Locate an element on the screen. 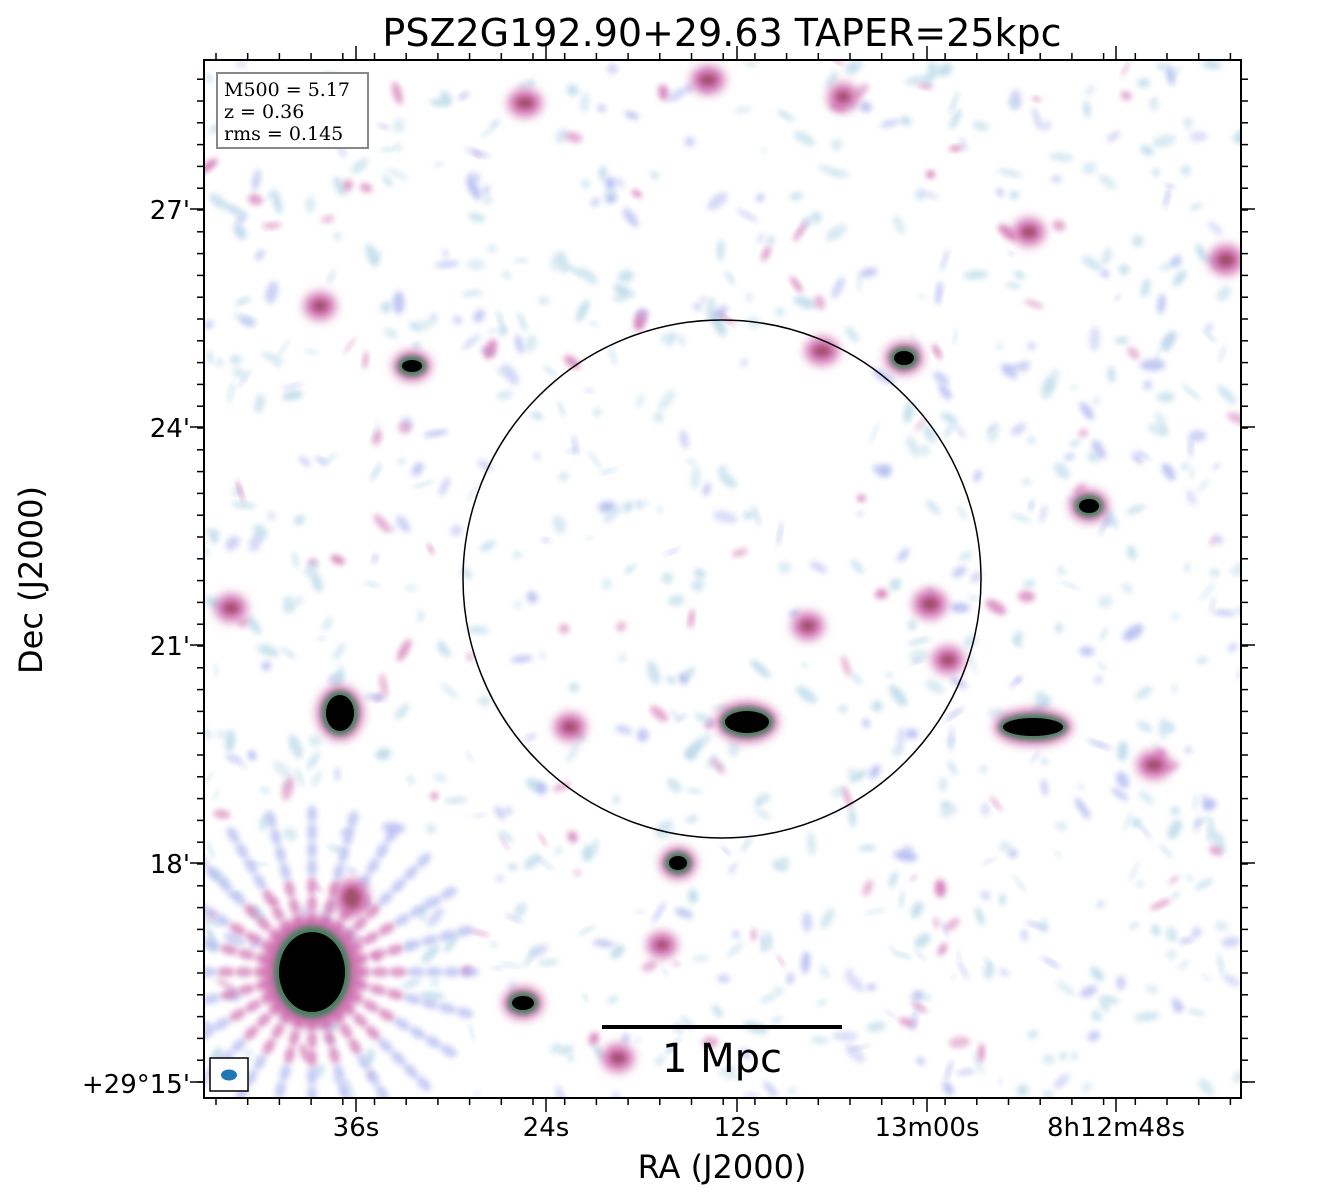  x-tick-label: 12s is located at coordinates (737, 1128).